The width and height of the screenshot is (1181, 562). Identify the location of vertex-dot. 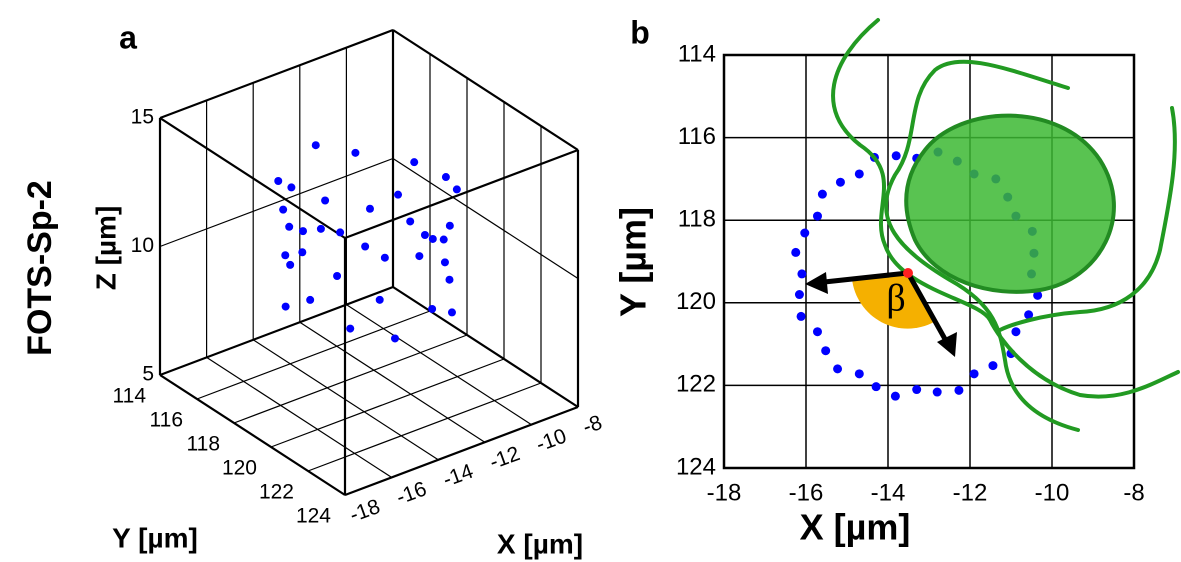
(908, 273).